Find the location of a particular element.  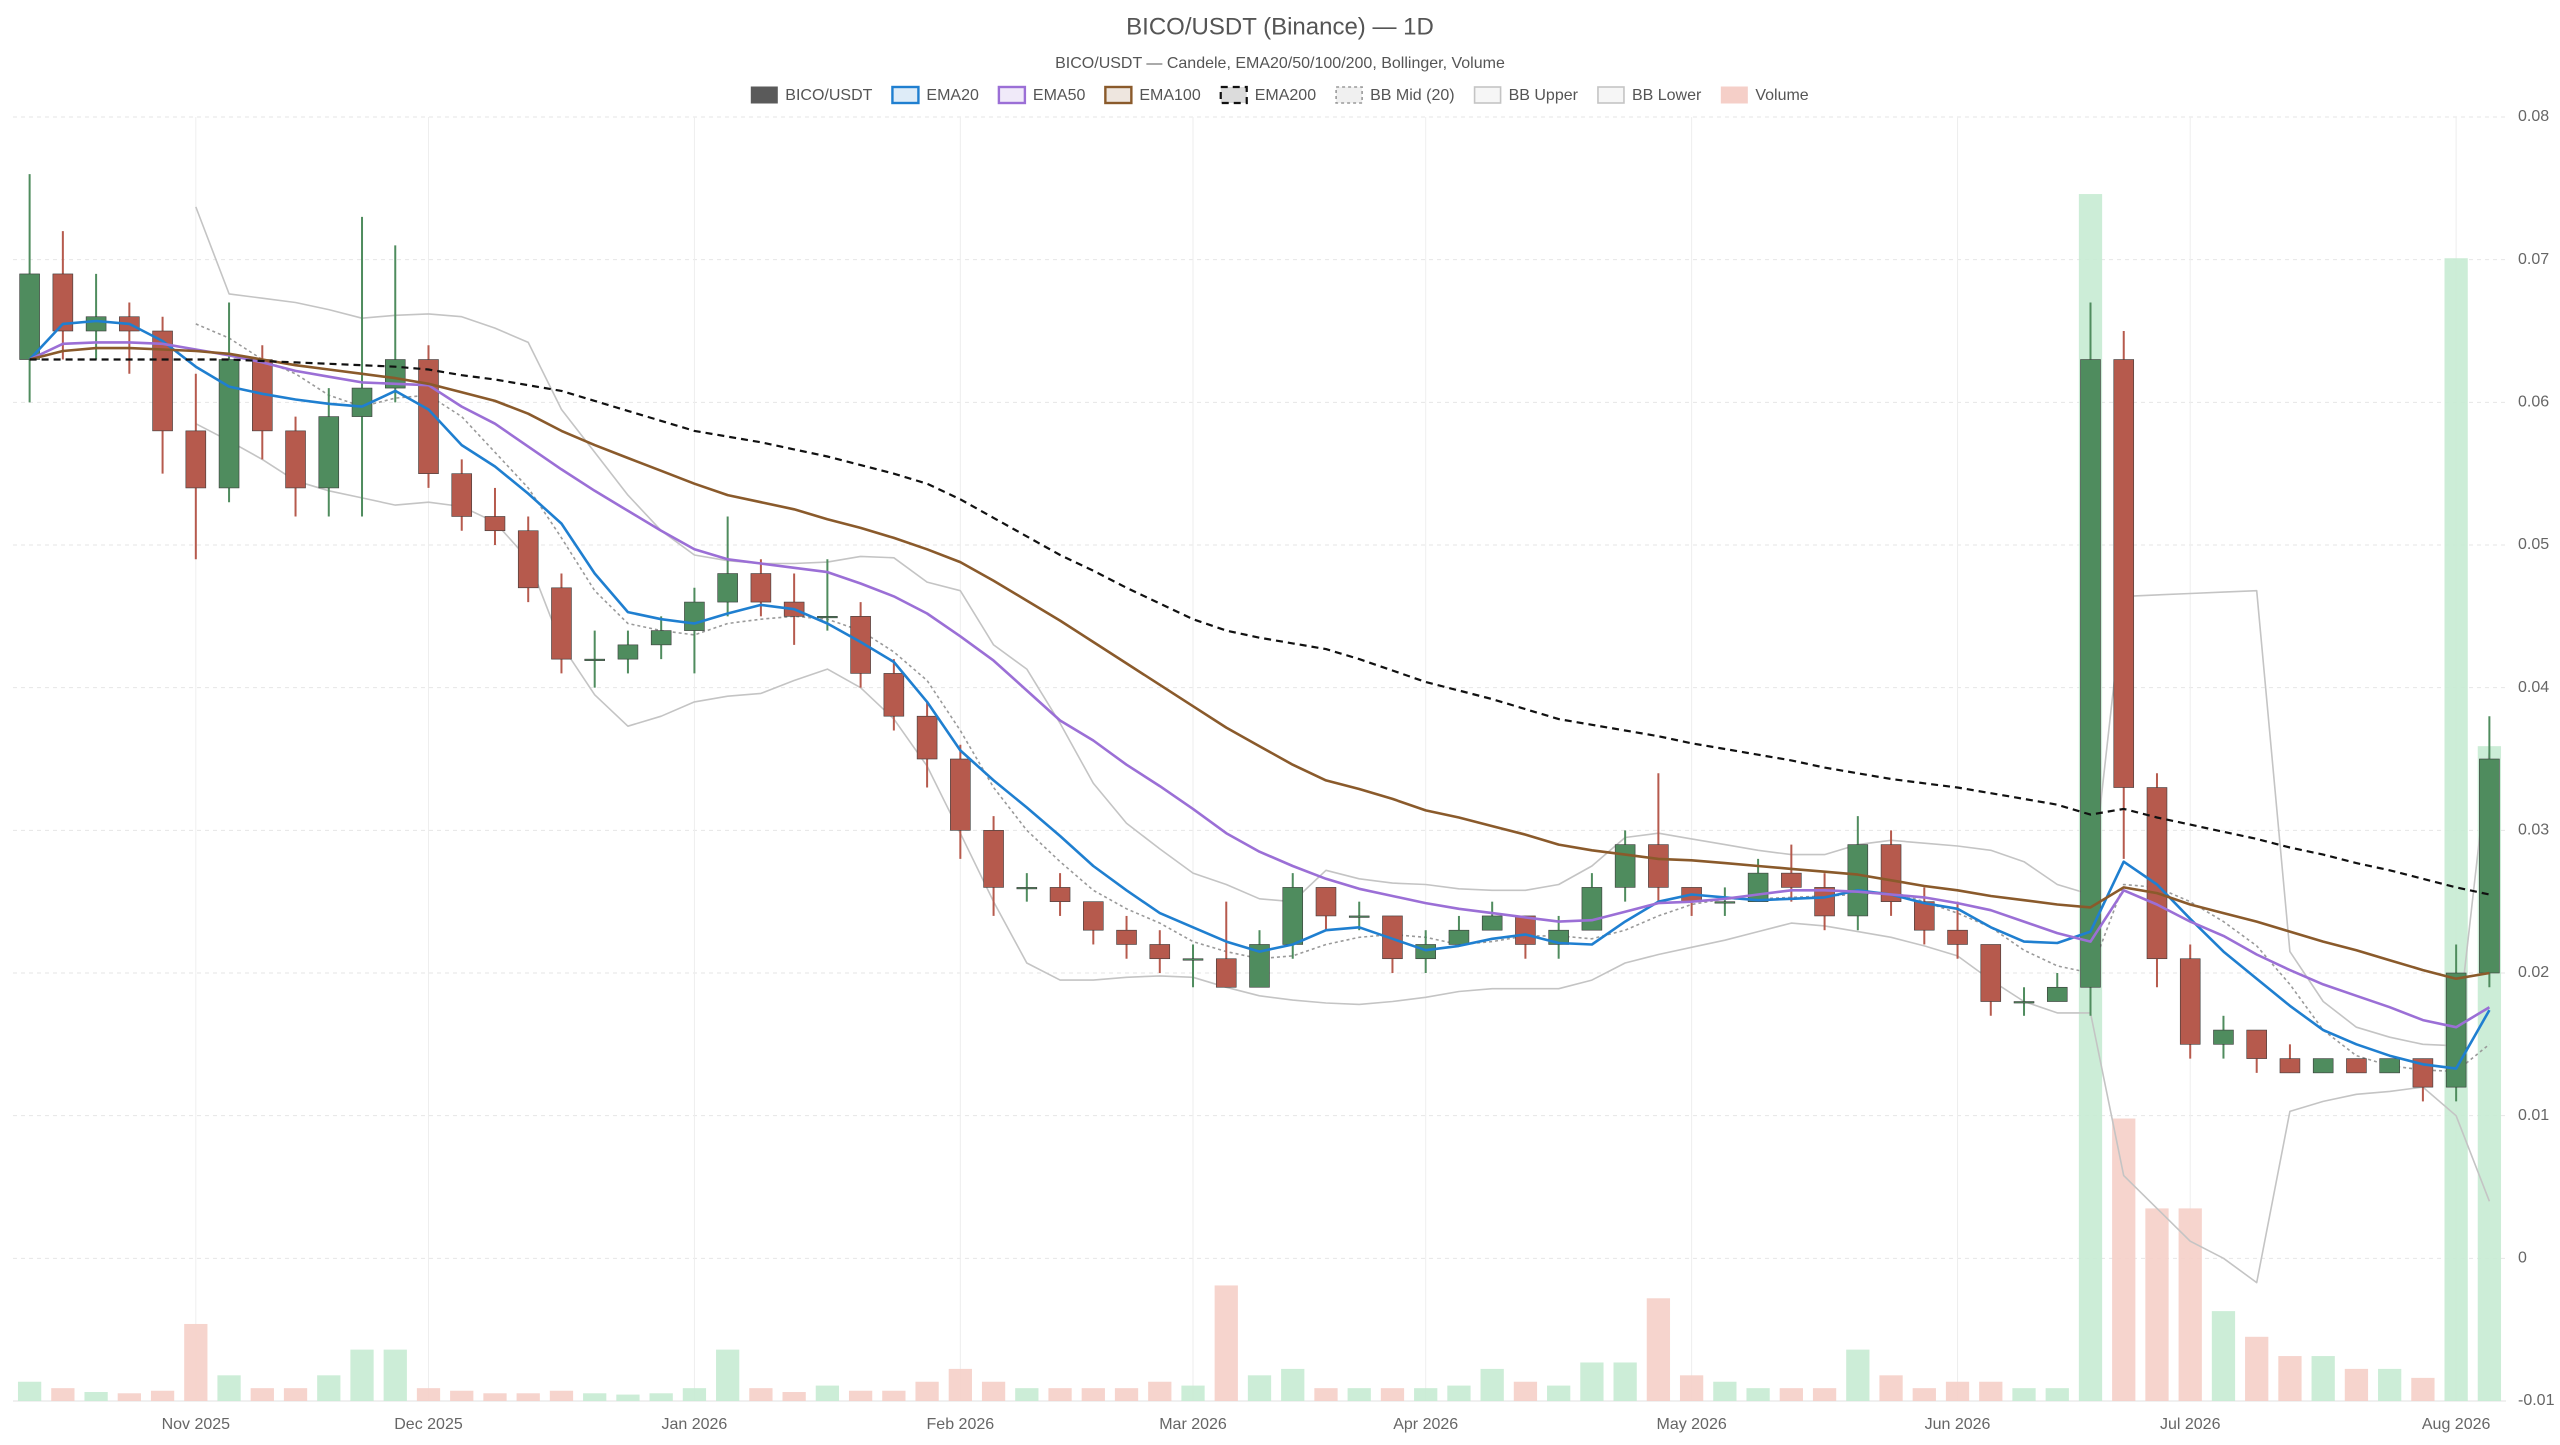

y-tick-label: 0.01 is located at coordinates (2533, 1115).